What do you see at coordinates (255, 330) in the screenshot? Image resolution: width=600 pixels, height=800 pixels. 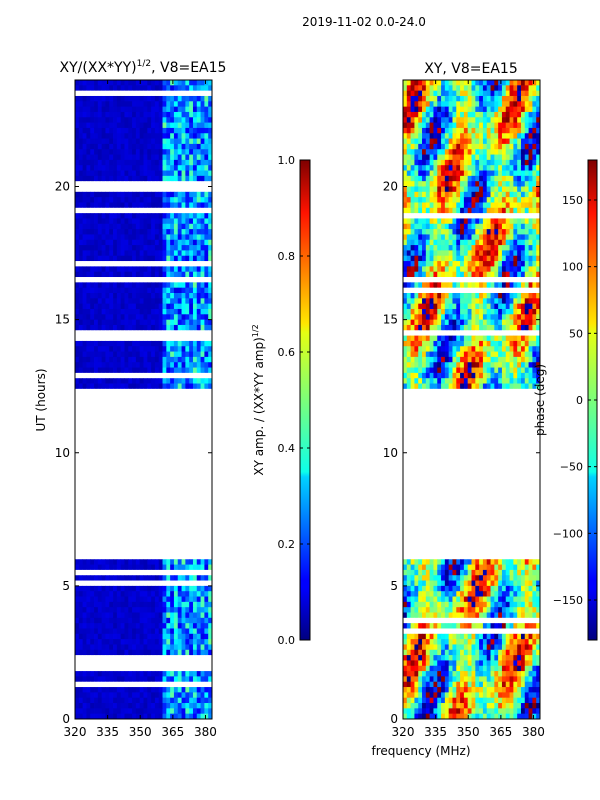 I see `amplitude-colorbar-label-exp: 1/2` at bounding box center [255, 330].